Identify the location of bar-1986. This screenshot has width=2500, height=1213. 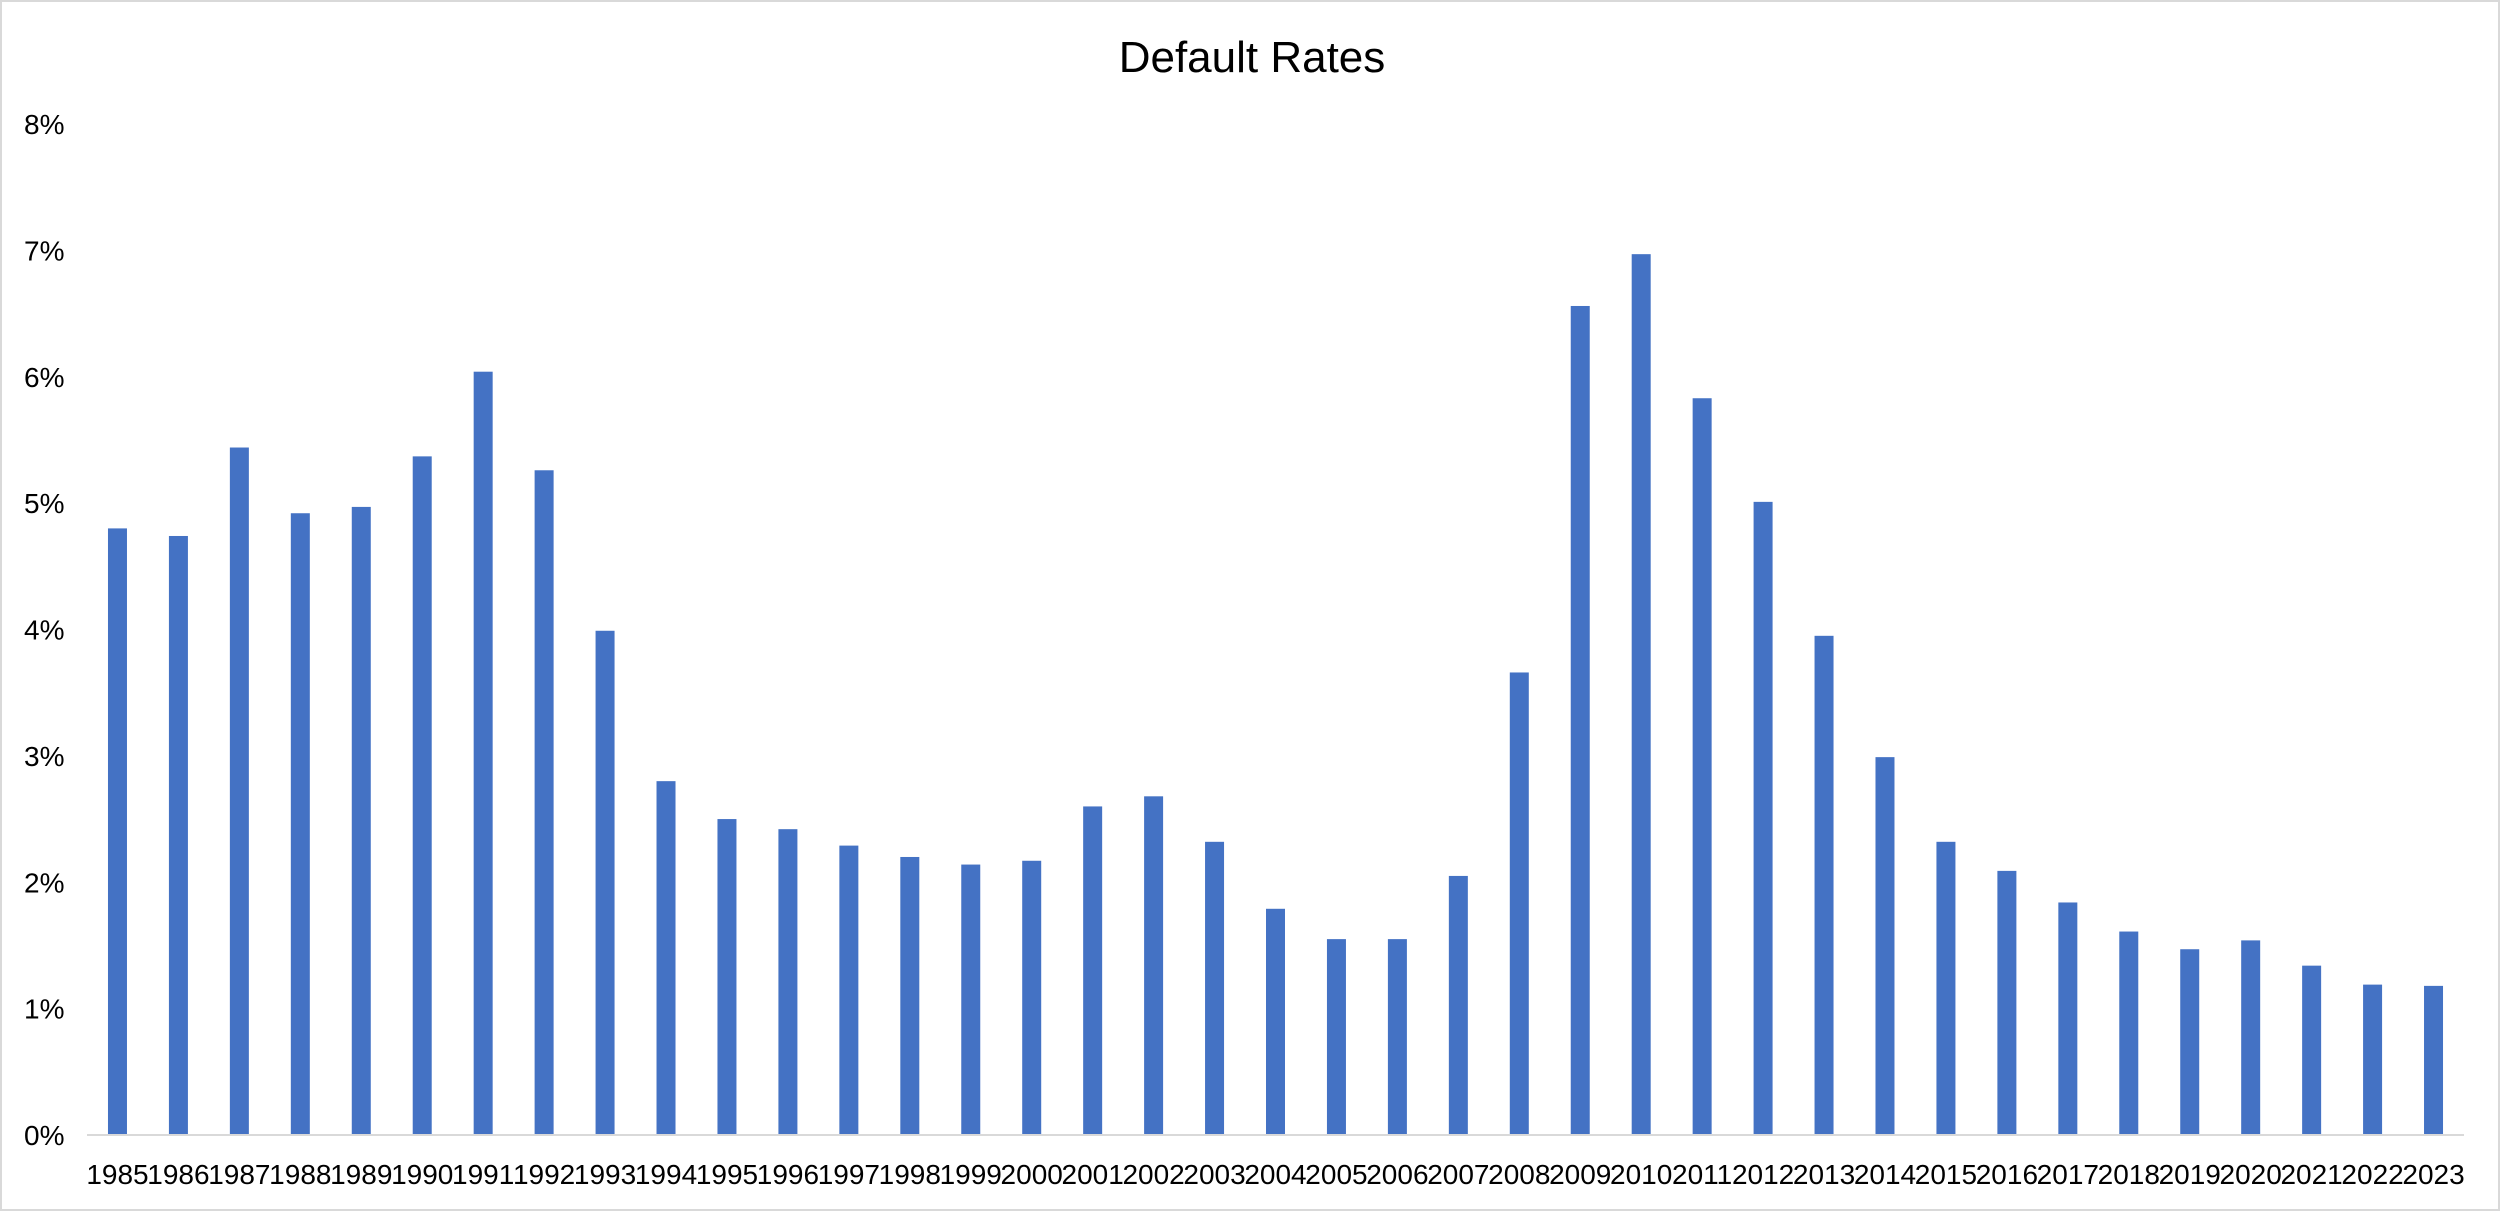
(178, 835).